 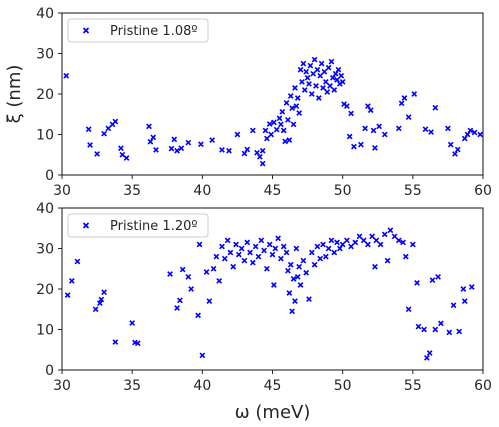 What do you see at coordinates (86, 225) in the screenshot?
I see `legend-marker` at bounding box center [86, 225].